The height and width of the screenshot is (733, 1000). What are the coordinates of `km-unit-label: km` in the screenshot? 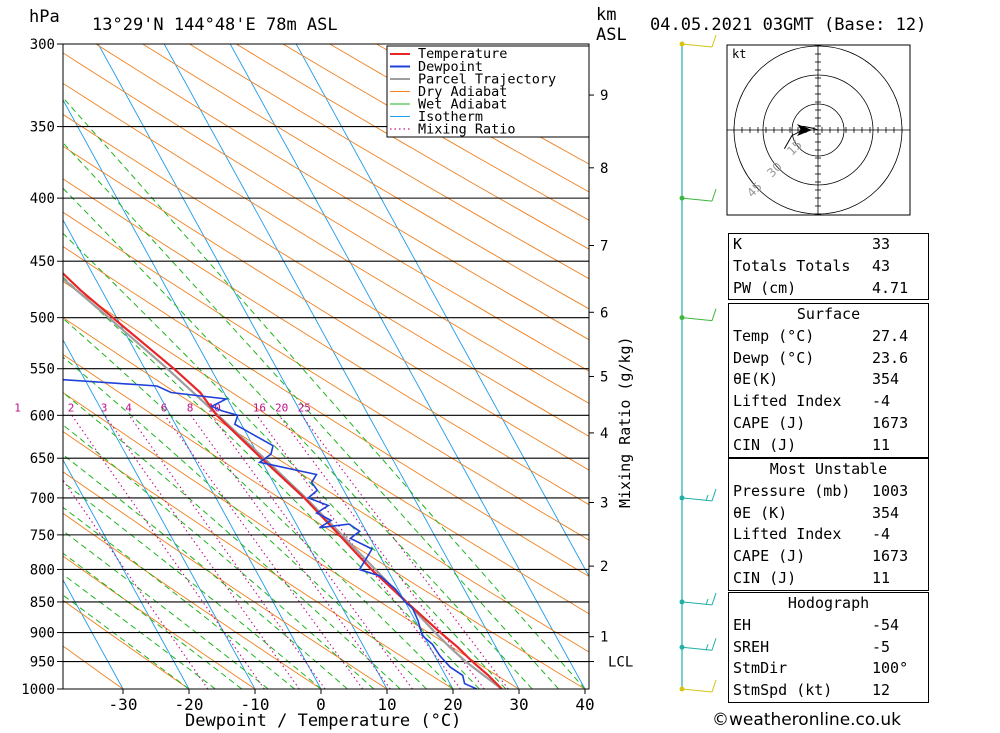 It's located at (606, 15).